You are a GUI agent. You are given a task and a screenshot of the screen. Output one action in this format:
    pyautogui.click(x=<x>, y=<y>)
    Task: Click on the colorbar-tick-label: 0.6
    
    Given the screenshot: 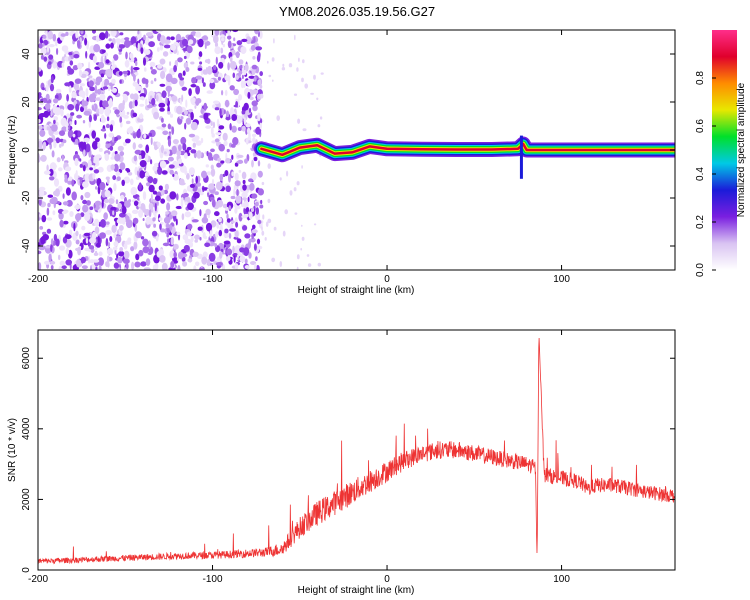 What is the action you would take?
    pyautogui.click(x=700, y=126)
    